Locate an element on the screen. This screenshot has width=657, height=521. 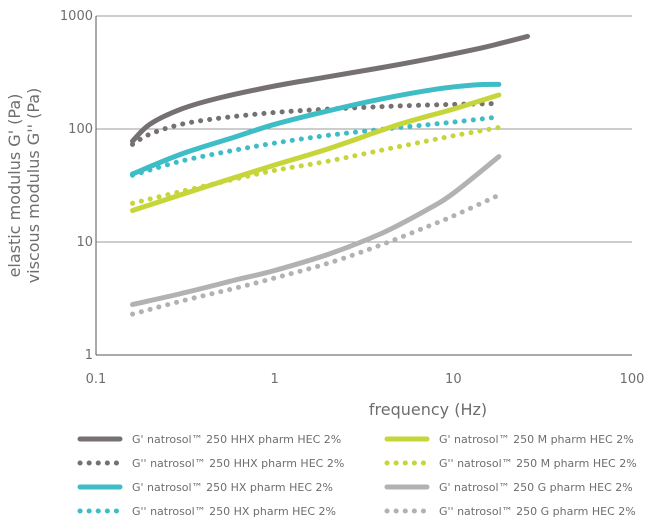
legend-label: G'' natrosol™ 250 M pharm HEC 2% is located at coordinates (538, 463).